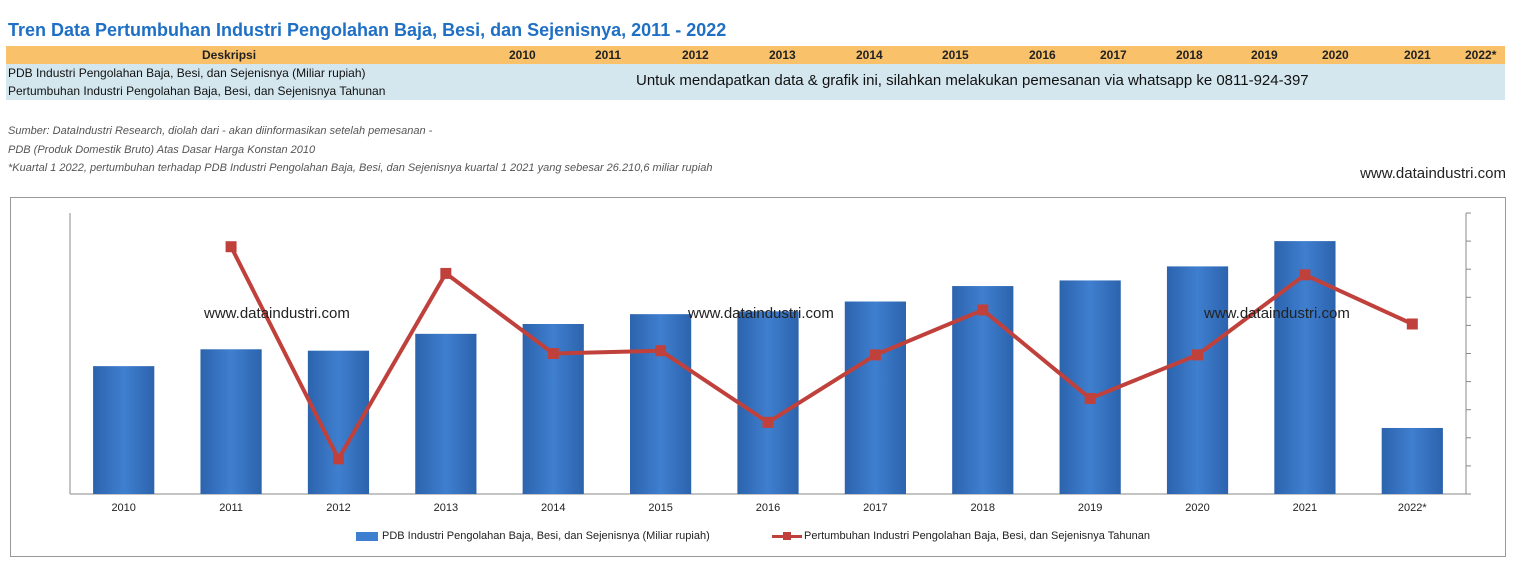 This screenshot has height=575, width=1515. I want to click on table-year: 2016, so click(1042, 55).